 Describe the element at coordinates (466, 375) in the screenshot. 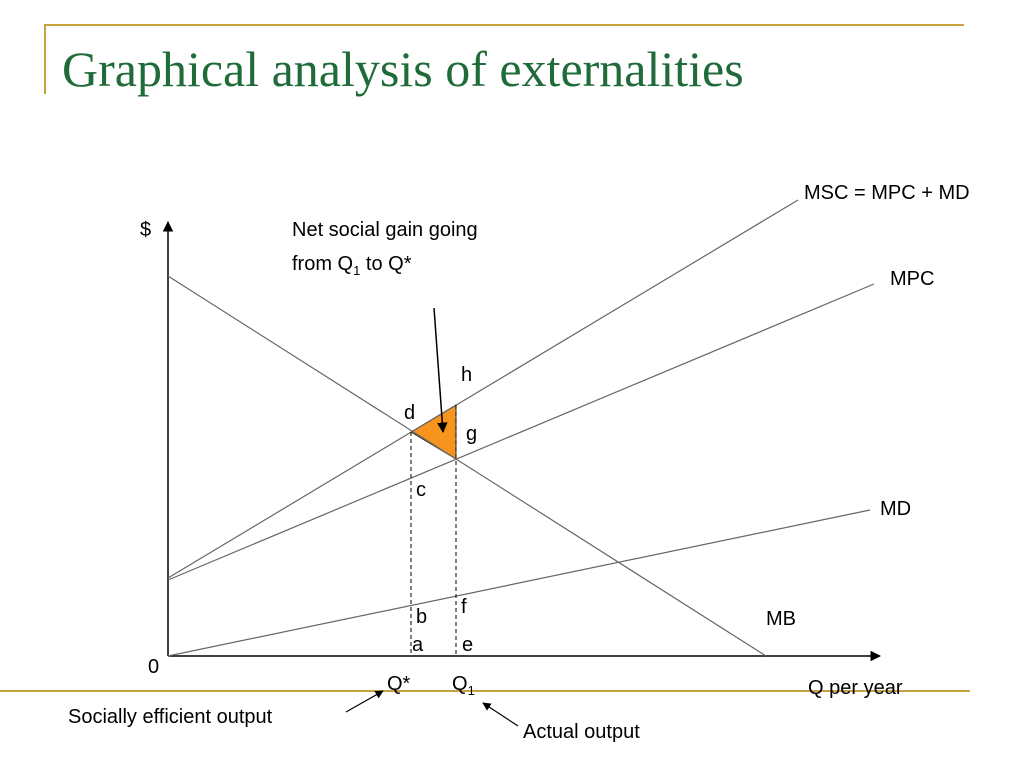

I see `point-label-h: h` at that location.